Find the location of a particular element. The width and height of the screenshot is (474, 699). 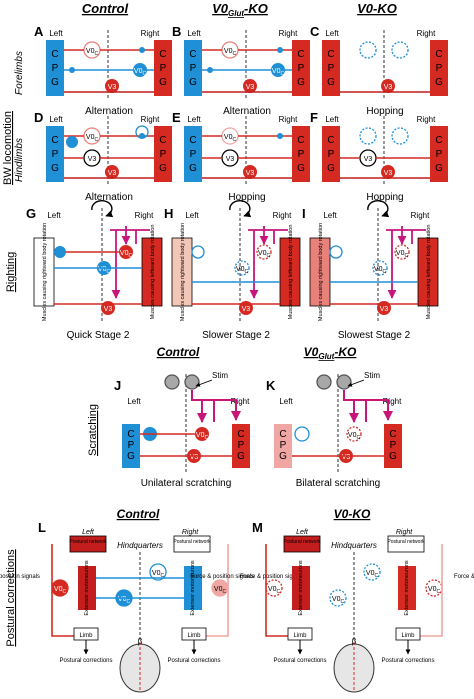

panel-letter: I is located at coordinates (304, 213).